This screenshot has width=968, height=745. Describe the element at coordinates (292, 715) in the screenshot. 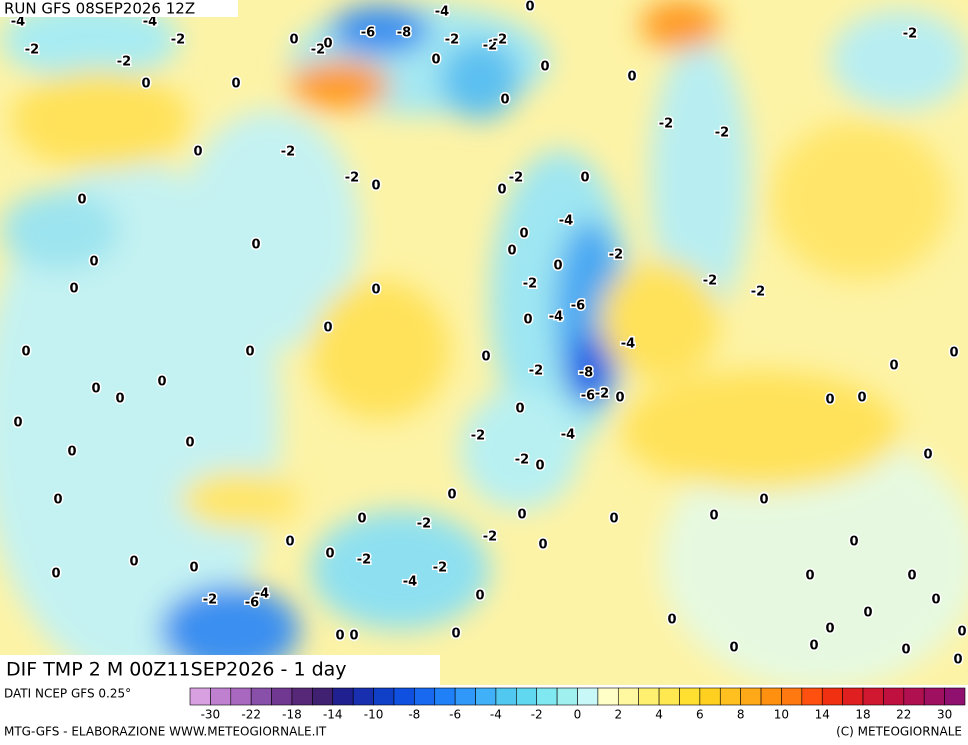

I see `colorbar-tick-label: -18` at that location.